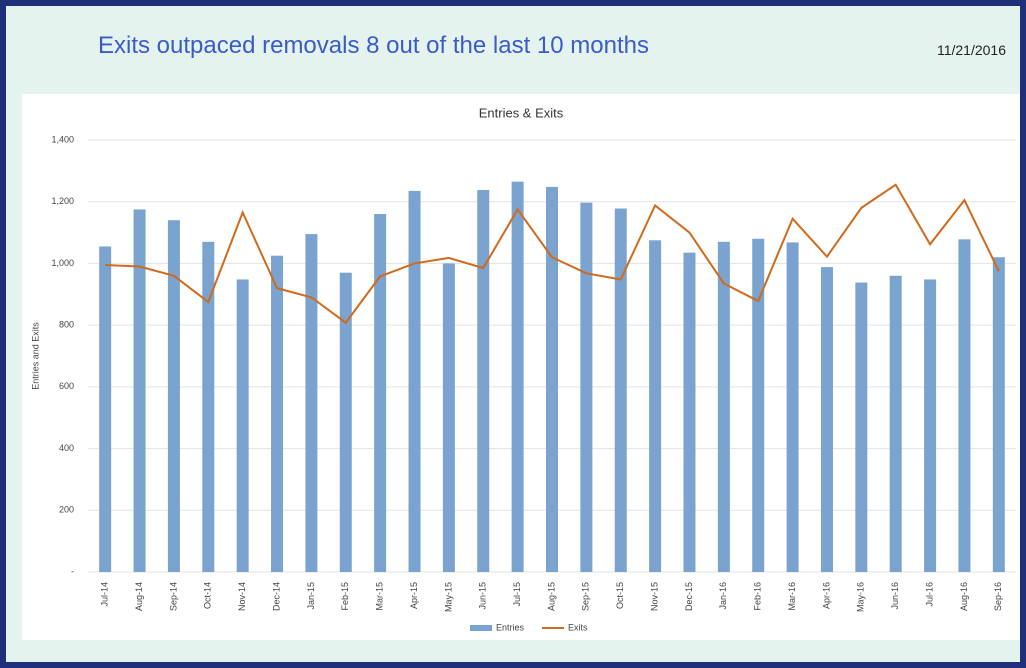 This screenshot has height=668, width=1026. I want to click on x-tick-label: Apr-15, so click(414, 595).